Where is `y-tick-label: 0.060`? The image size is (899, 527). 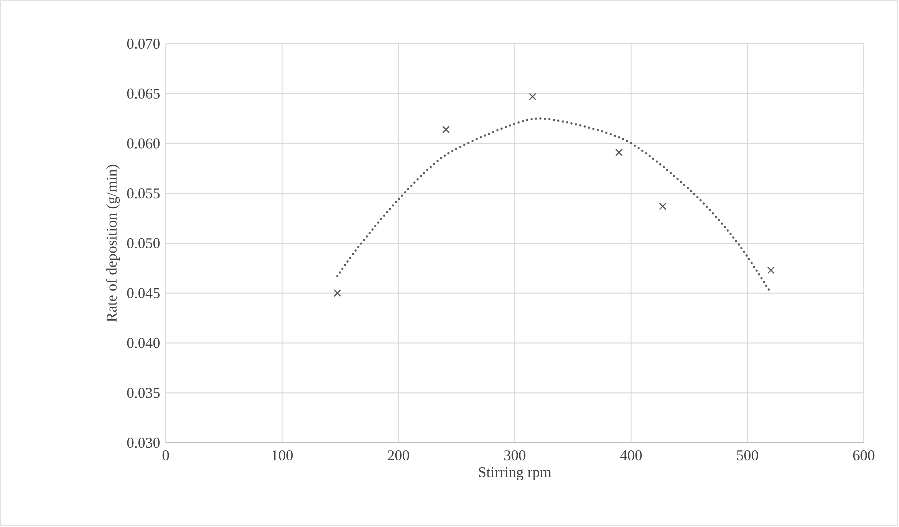
y-tick-label: 0.060 is located at coordinates (143, 143).